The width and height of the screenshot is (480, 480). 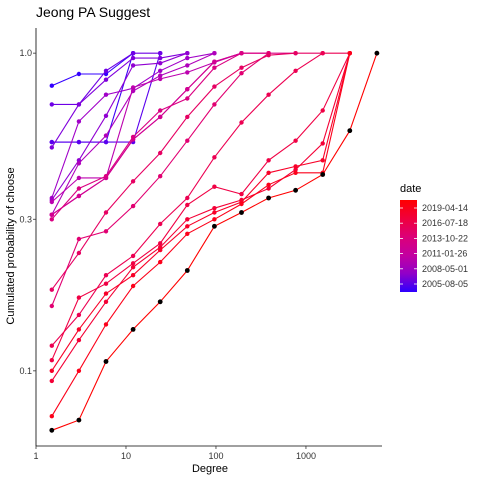 I want to click on legend-title: date, so click(x=410, y=189).